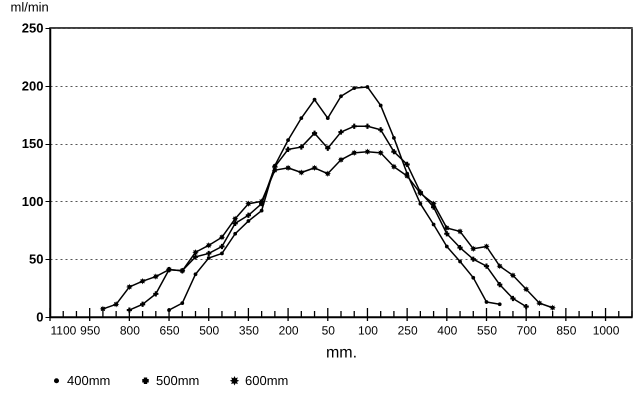 The width and height of the screenshot is (636, 416). I want to click on x-tick-label: 850, so click(566, 331).